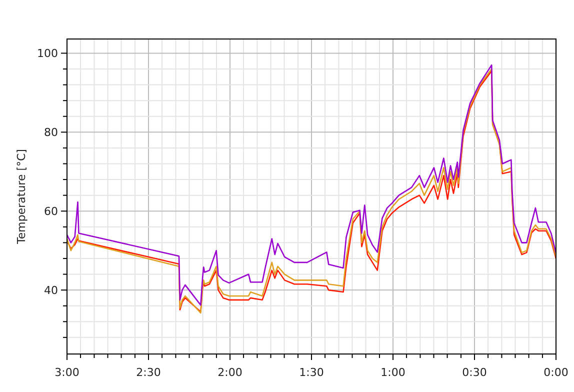 This screenshot has height=392, width=574. I want to click on x-tick-label: 1:00, so click(393, 372).